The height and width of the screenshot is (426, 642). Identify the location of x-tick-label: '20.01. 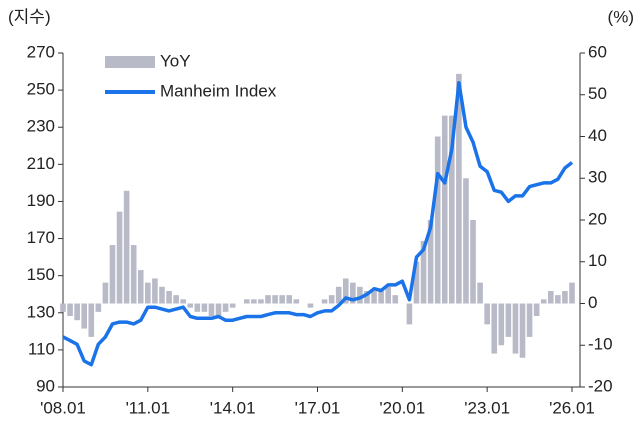
(402, 407).